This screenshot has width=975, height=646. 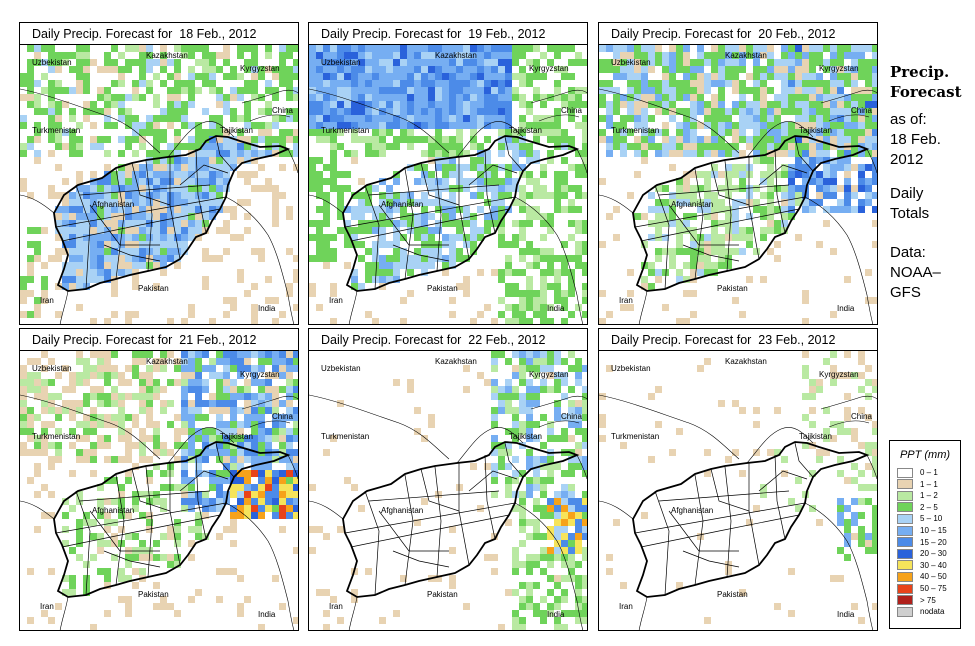 What do you see at coordinates (905, 600) in the screenshot?
I see `legend-swatch` at bounding box center [905, 600].